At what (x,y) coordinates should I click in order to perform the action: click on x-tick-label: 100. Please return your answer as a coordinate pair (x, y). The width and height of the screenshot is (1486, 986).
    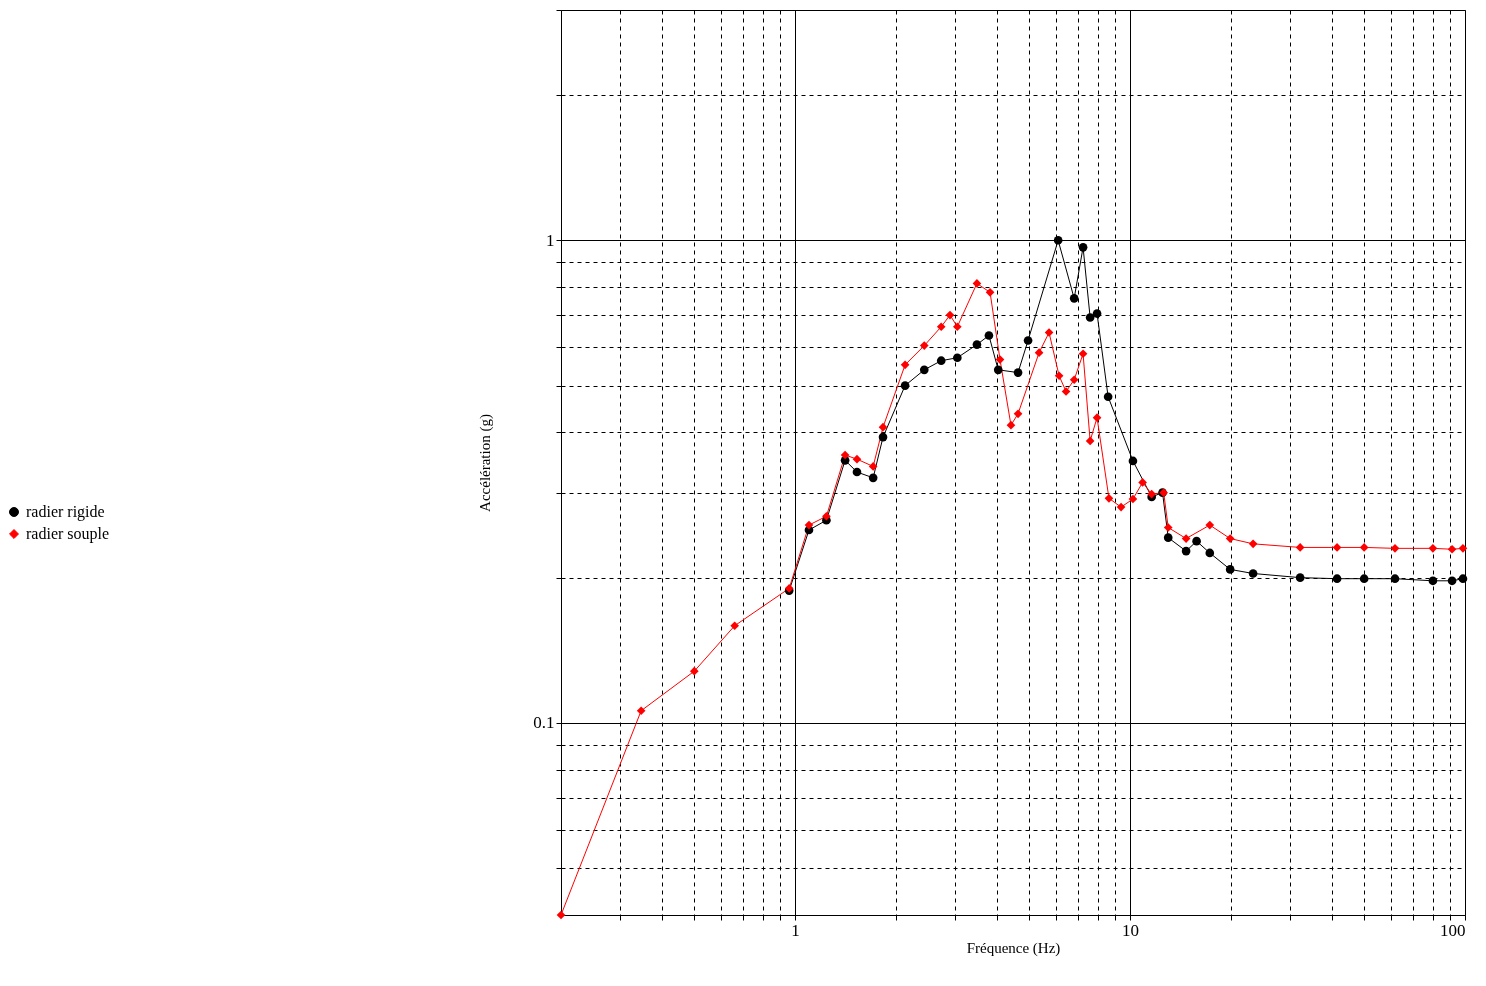
    Looking at the image, I should click on (1453, 930).